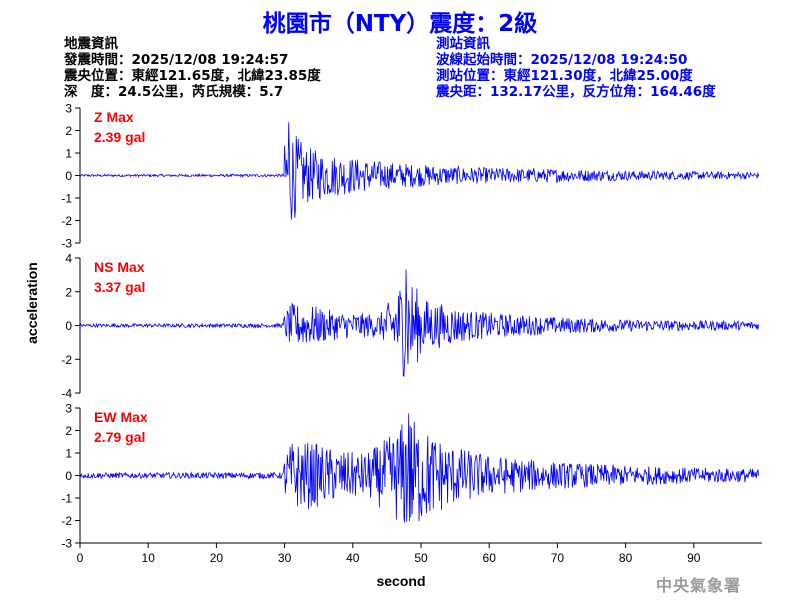 This screenshot has width=800, height=600. What do you see at coordinates (400, 24) in the screenshot?
I see `chart-title: 桃園市（NTY）震度：2級` at bounding box center [400, 24].